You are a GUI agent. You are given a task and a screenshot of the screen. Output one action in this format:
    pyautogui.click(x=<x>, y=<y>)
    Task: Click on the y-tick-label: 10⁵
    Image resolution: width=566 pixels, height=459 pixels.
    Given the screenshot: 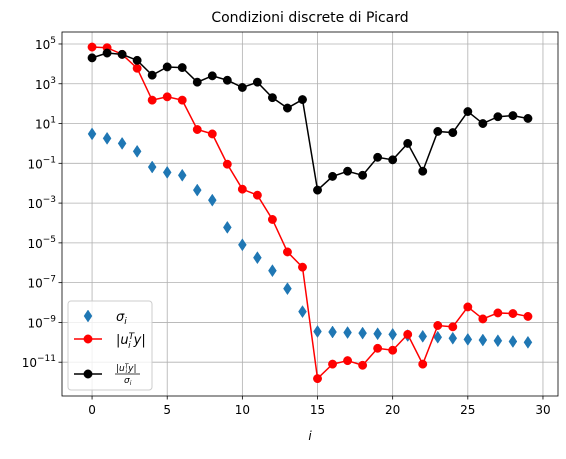 What is the action you would take?
    pyautogui.click(x=45, y=44)
    